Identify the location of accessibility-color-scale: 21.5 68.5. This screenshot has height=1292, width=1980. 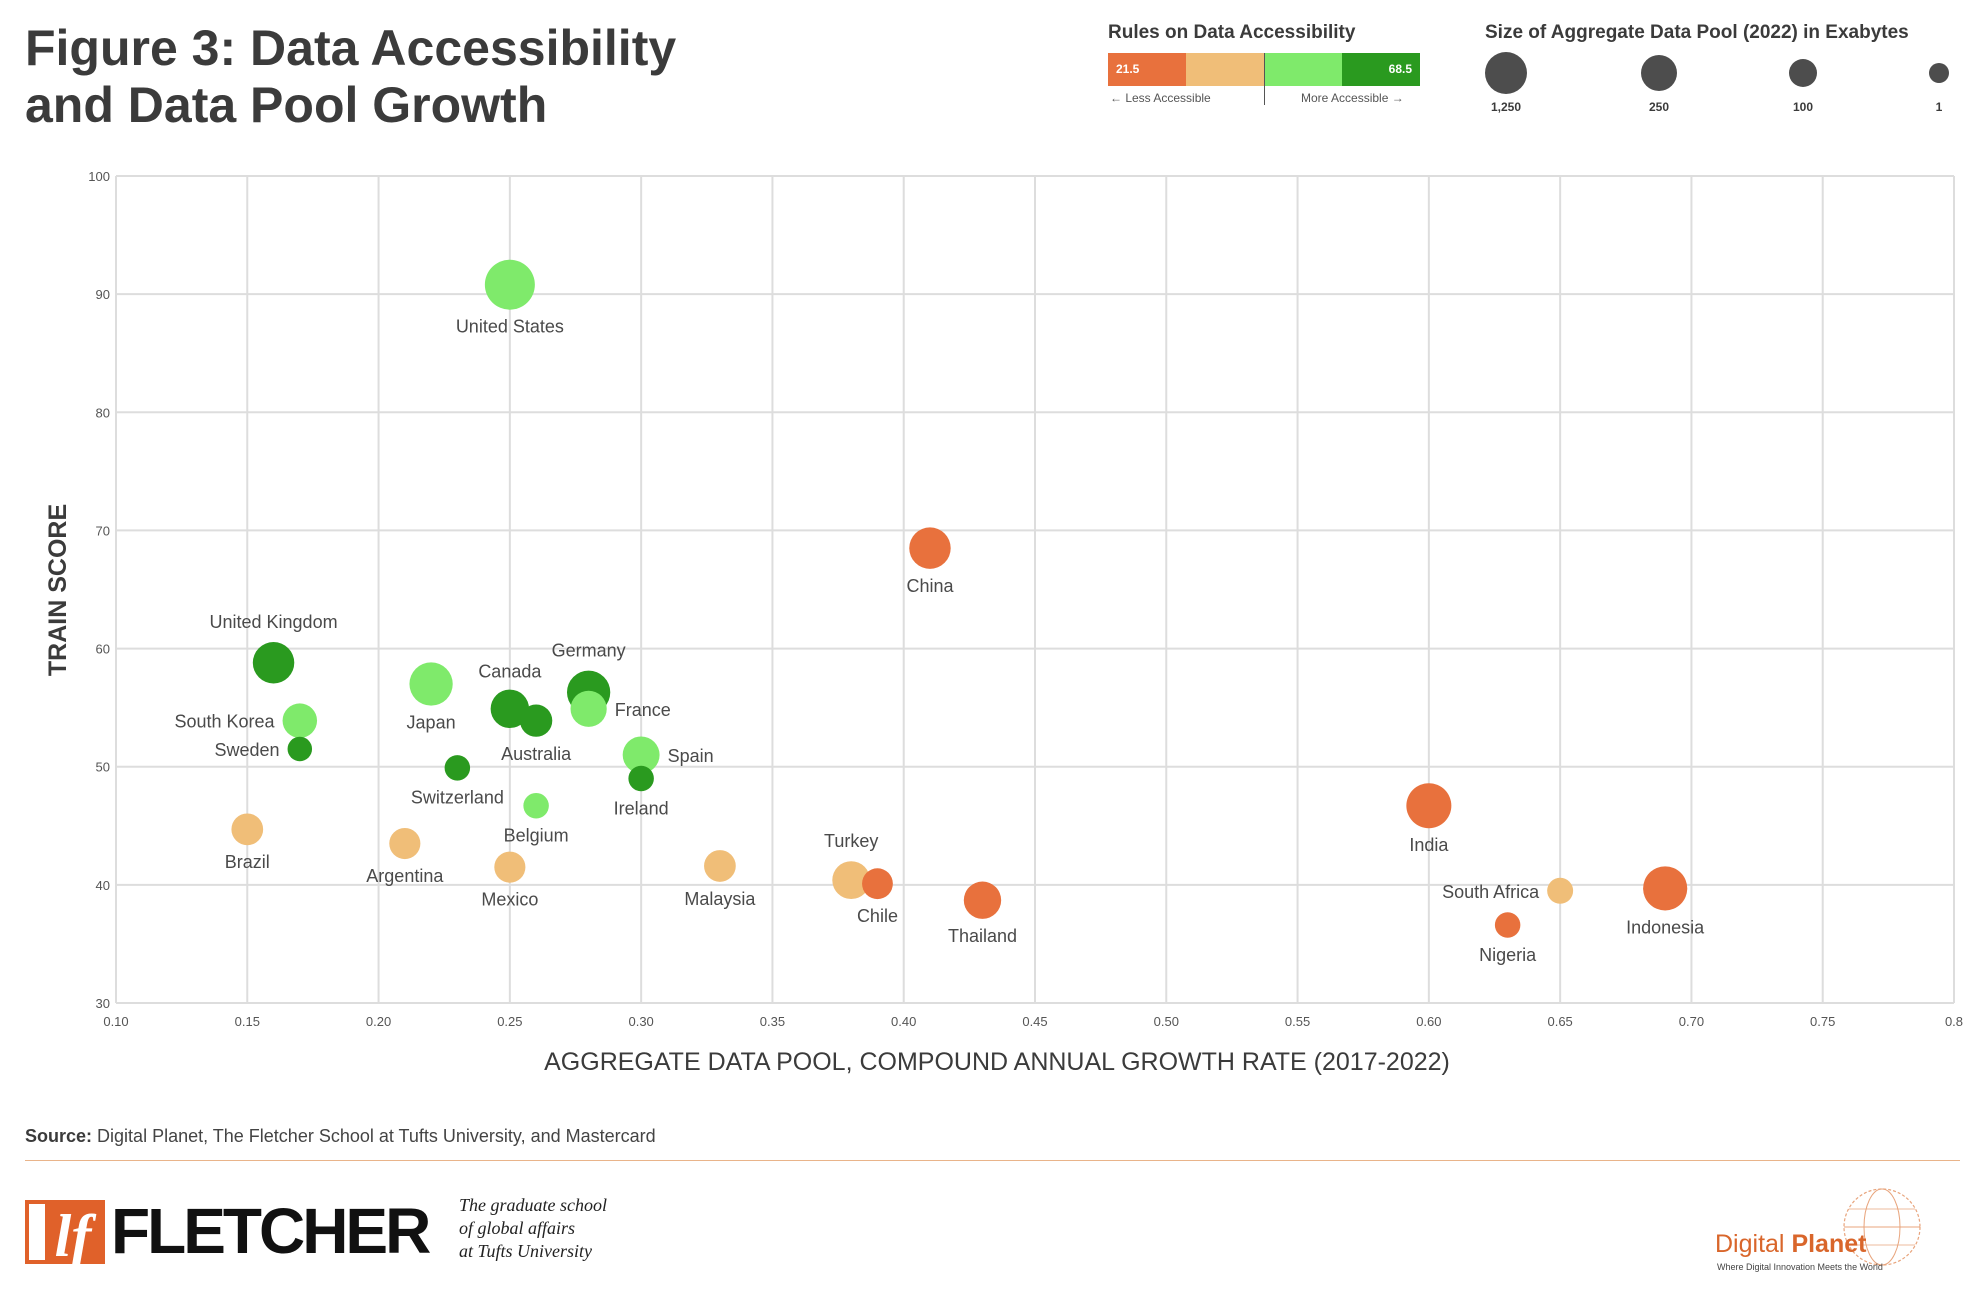
(1264, 69).